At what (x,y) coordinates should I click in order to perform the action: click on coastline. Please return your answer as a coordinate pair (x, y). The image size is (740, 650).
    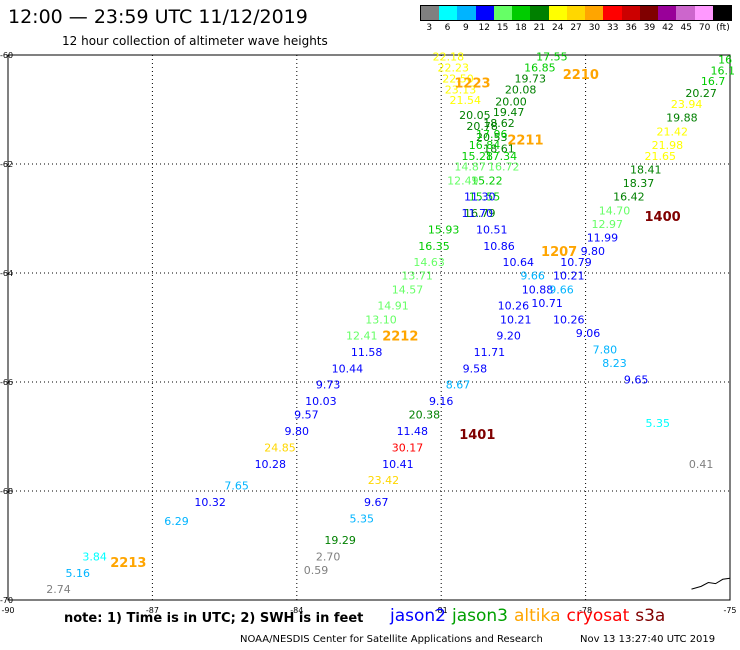
    Looking at the image, I should click on (711, 583).